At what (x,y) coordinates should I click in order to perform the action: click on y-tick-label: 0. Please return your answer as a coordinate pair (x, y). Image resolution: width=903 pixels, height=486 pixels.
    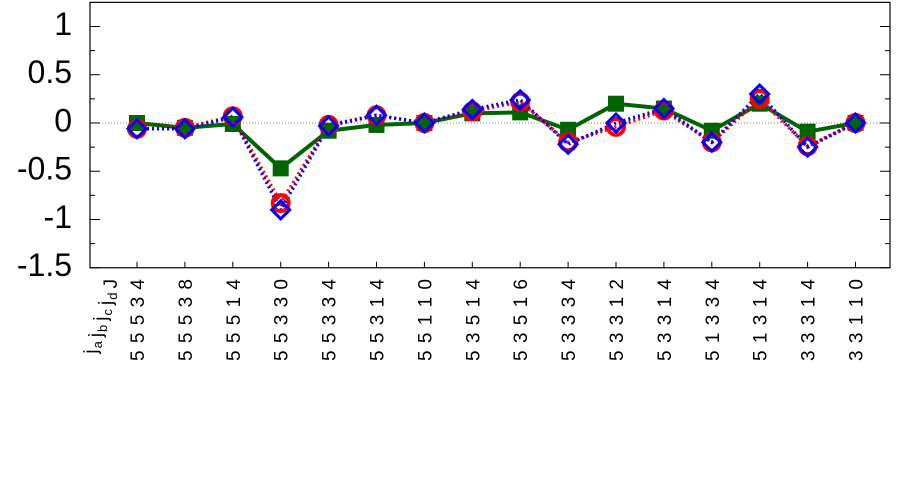
    Looking at the image, I should click on (63, 120).